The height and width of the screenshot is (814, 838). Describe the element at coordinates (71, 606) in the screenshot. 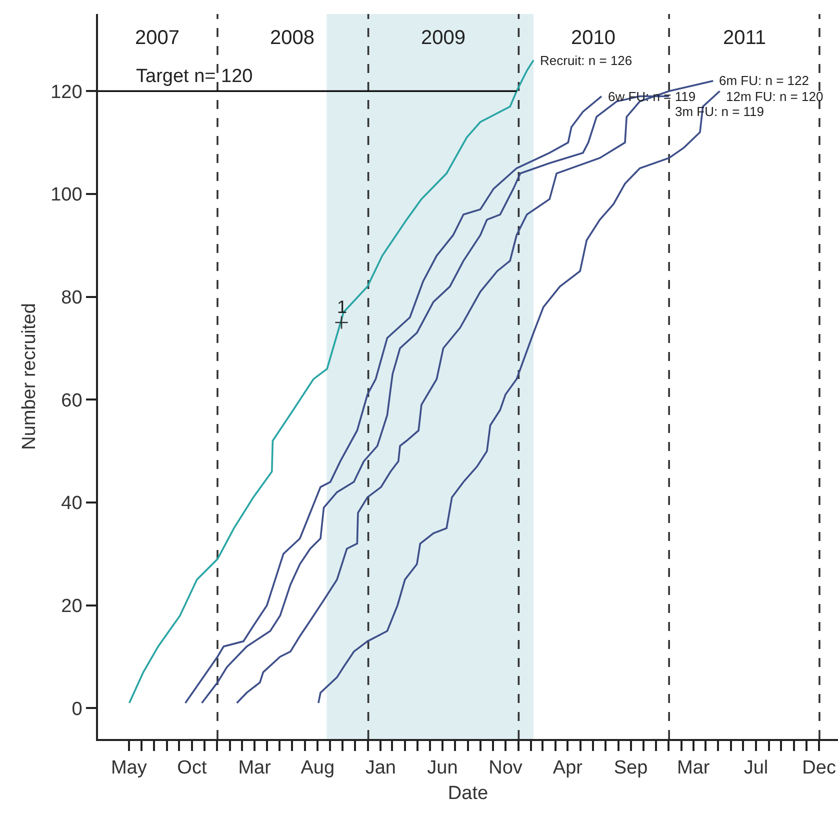

I see `y-tick-label: 20` at that location.